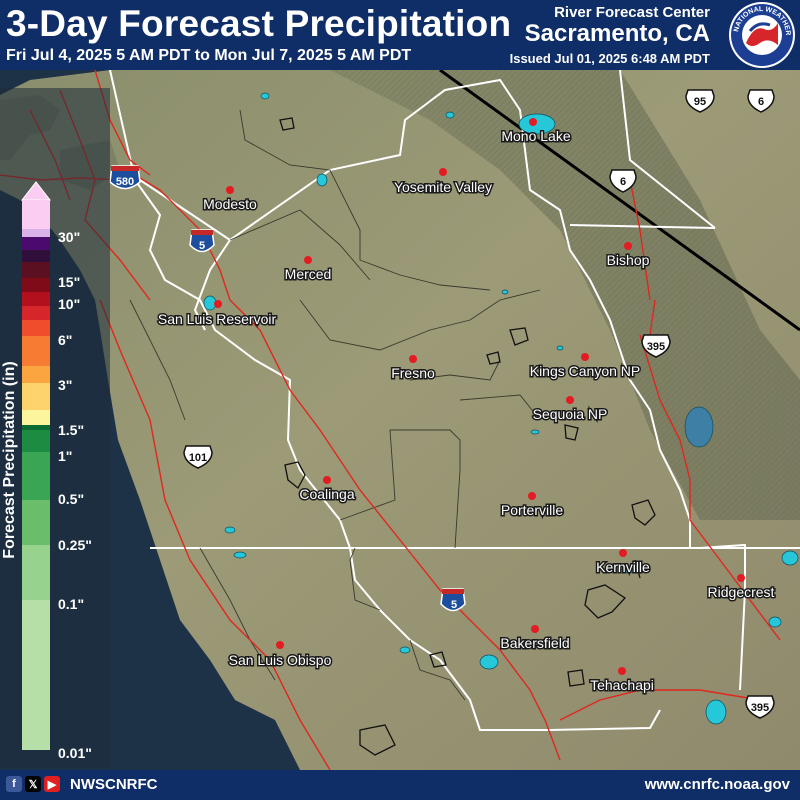 The image size is (800, 800). I want to click on city-yosemite-valley: Yosemite Valley, so click(443, 182).